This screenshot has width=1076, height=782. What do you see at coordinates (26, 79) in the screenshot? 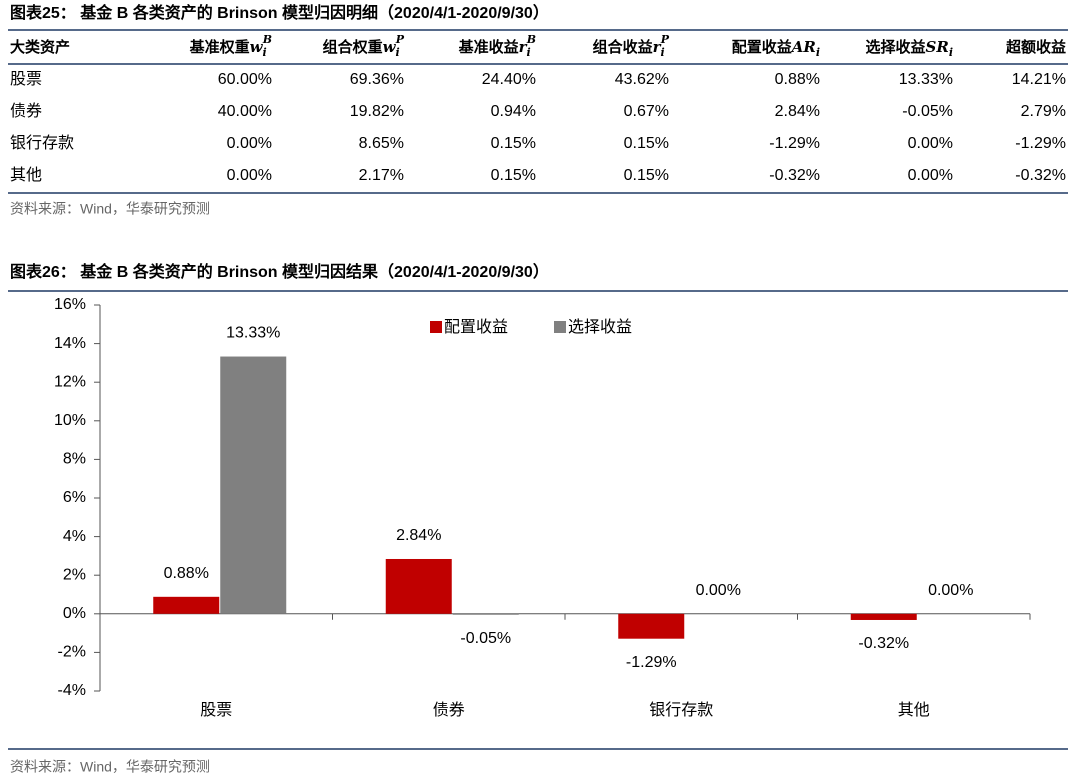
I see `row-label: 股票` at bounding box center [26, 79].